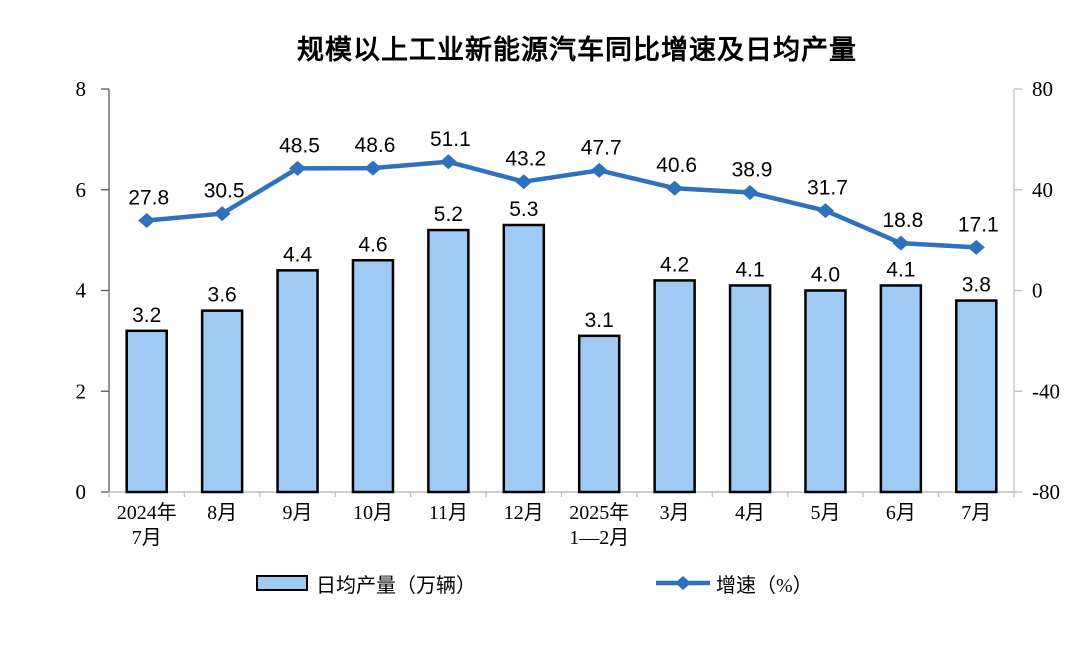 The width and height of the screenshot is (1080, 667). What do you see at coordinates (752, 170) in the screenshot?
I see `growth-value-label: 38.9` at bounding box center [752, 170].